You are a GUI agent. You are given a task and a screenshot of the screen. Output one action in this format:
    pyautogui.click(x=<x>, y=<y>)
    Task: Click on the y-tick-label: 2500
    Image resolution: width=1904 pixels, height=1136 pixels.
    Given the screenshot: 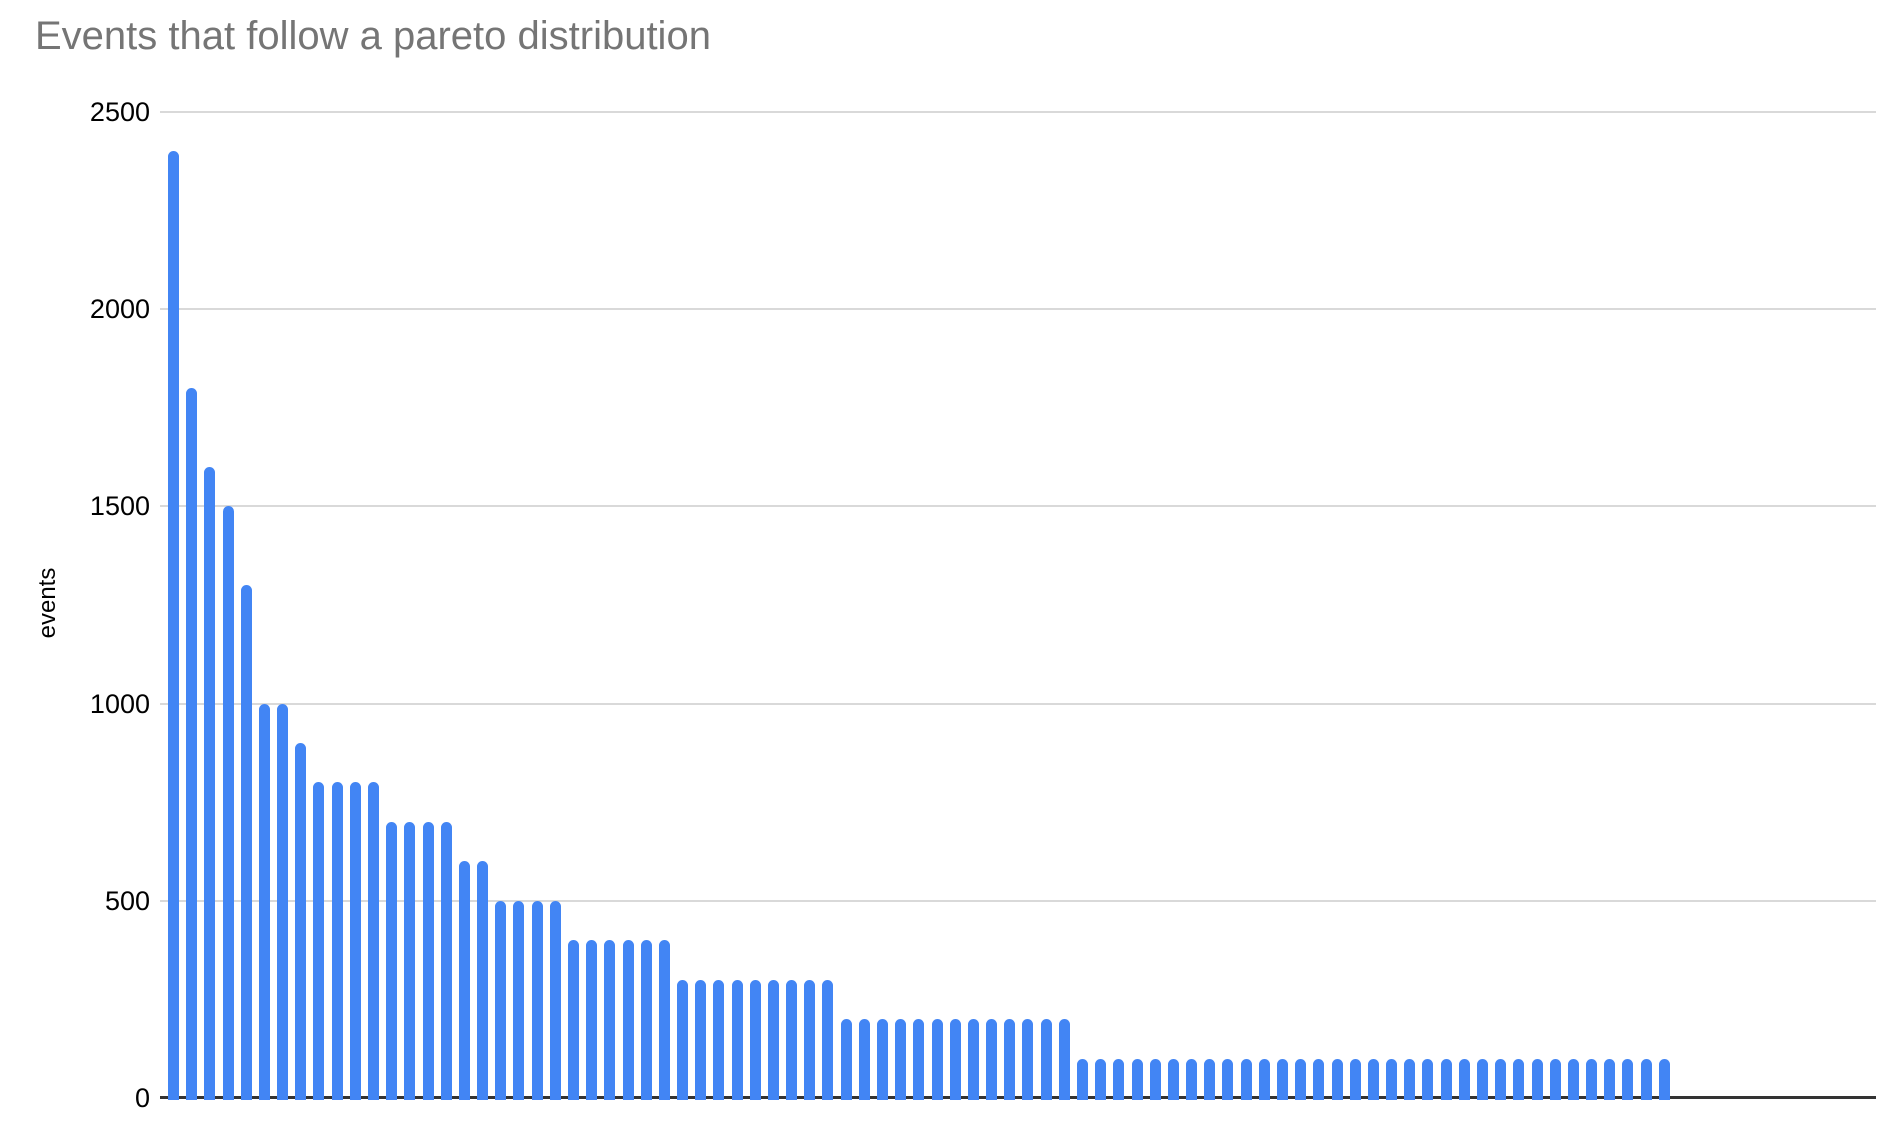 What is the action you would take?
    pyautogui.click(x=119, y=112)
    